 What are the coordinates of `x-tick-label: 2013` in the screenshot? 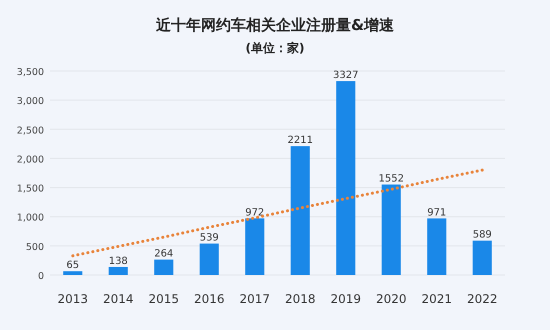 It's located at (72, 299).